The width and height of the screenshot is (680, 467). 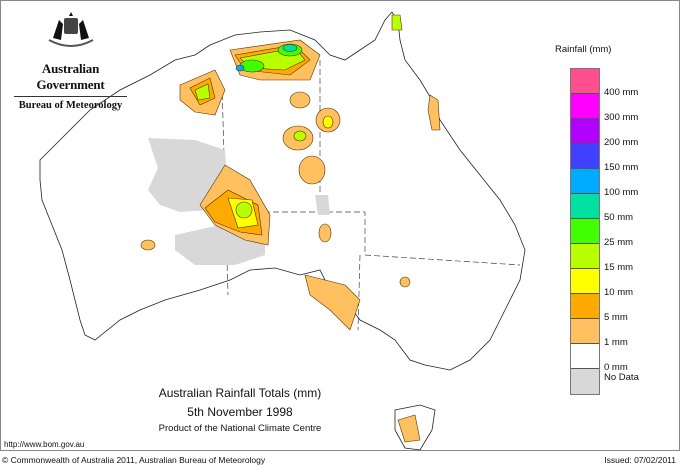 What do you see at coordinates (70, 76) in the screenshot?
I see `agency-name: Australian Government` at bounding box center [70, 76].